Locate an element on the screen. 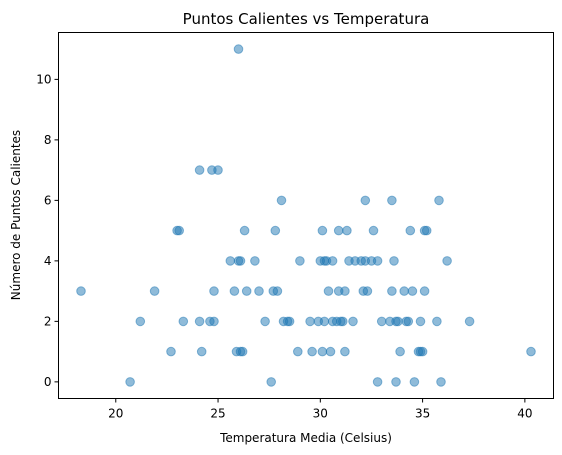 Image resolution: width=562 pixels, height=455 pixels. x-tick-label: 20 is located at coordinates (115, 414).